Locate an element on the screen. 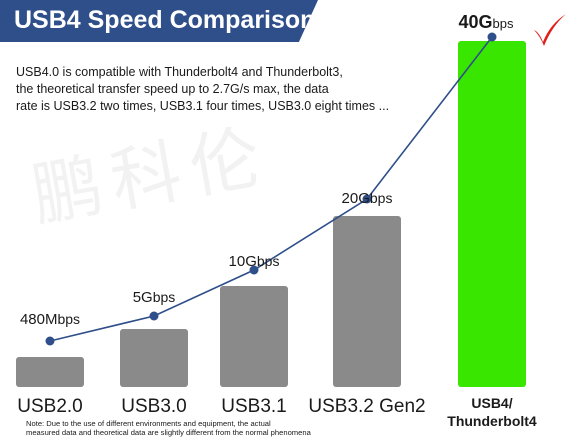 The height and width of the screenshot is (441, 588). category-label-4: USB4/ is located at coordinates (491, 403).